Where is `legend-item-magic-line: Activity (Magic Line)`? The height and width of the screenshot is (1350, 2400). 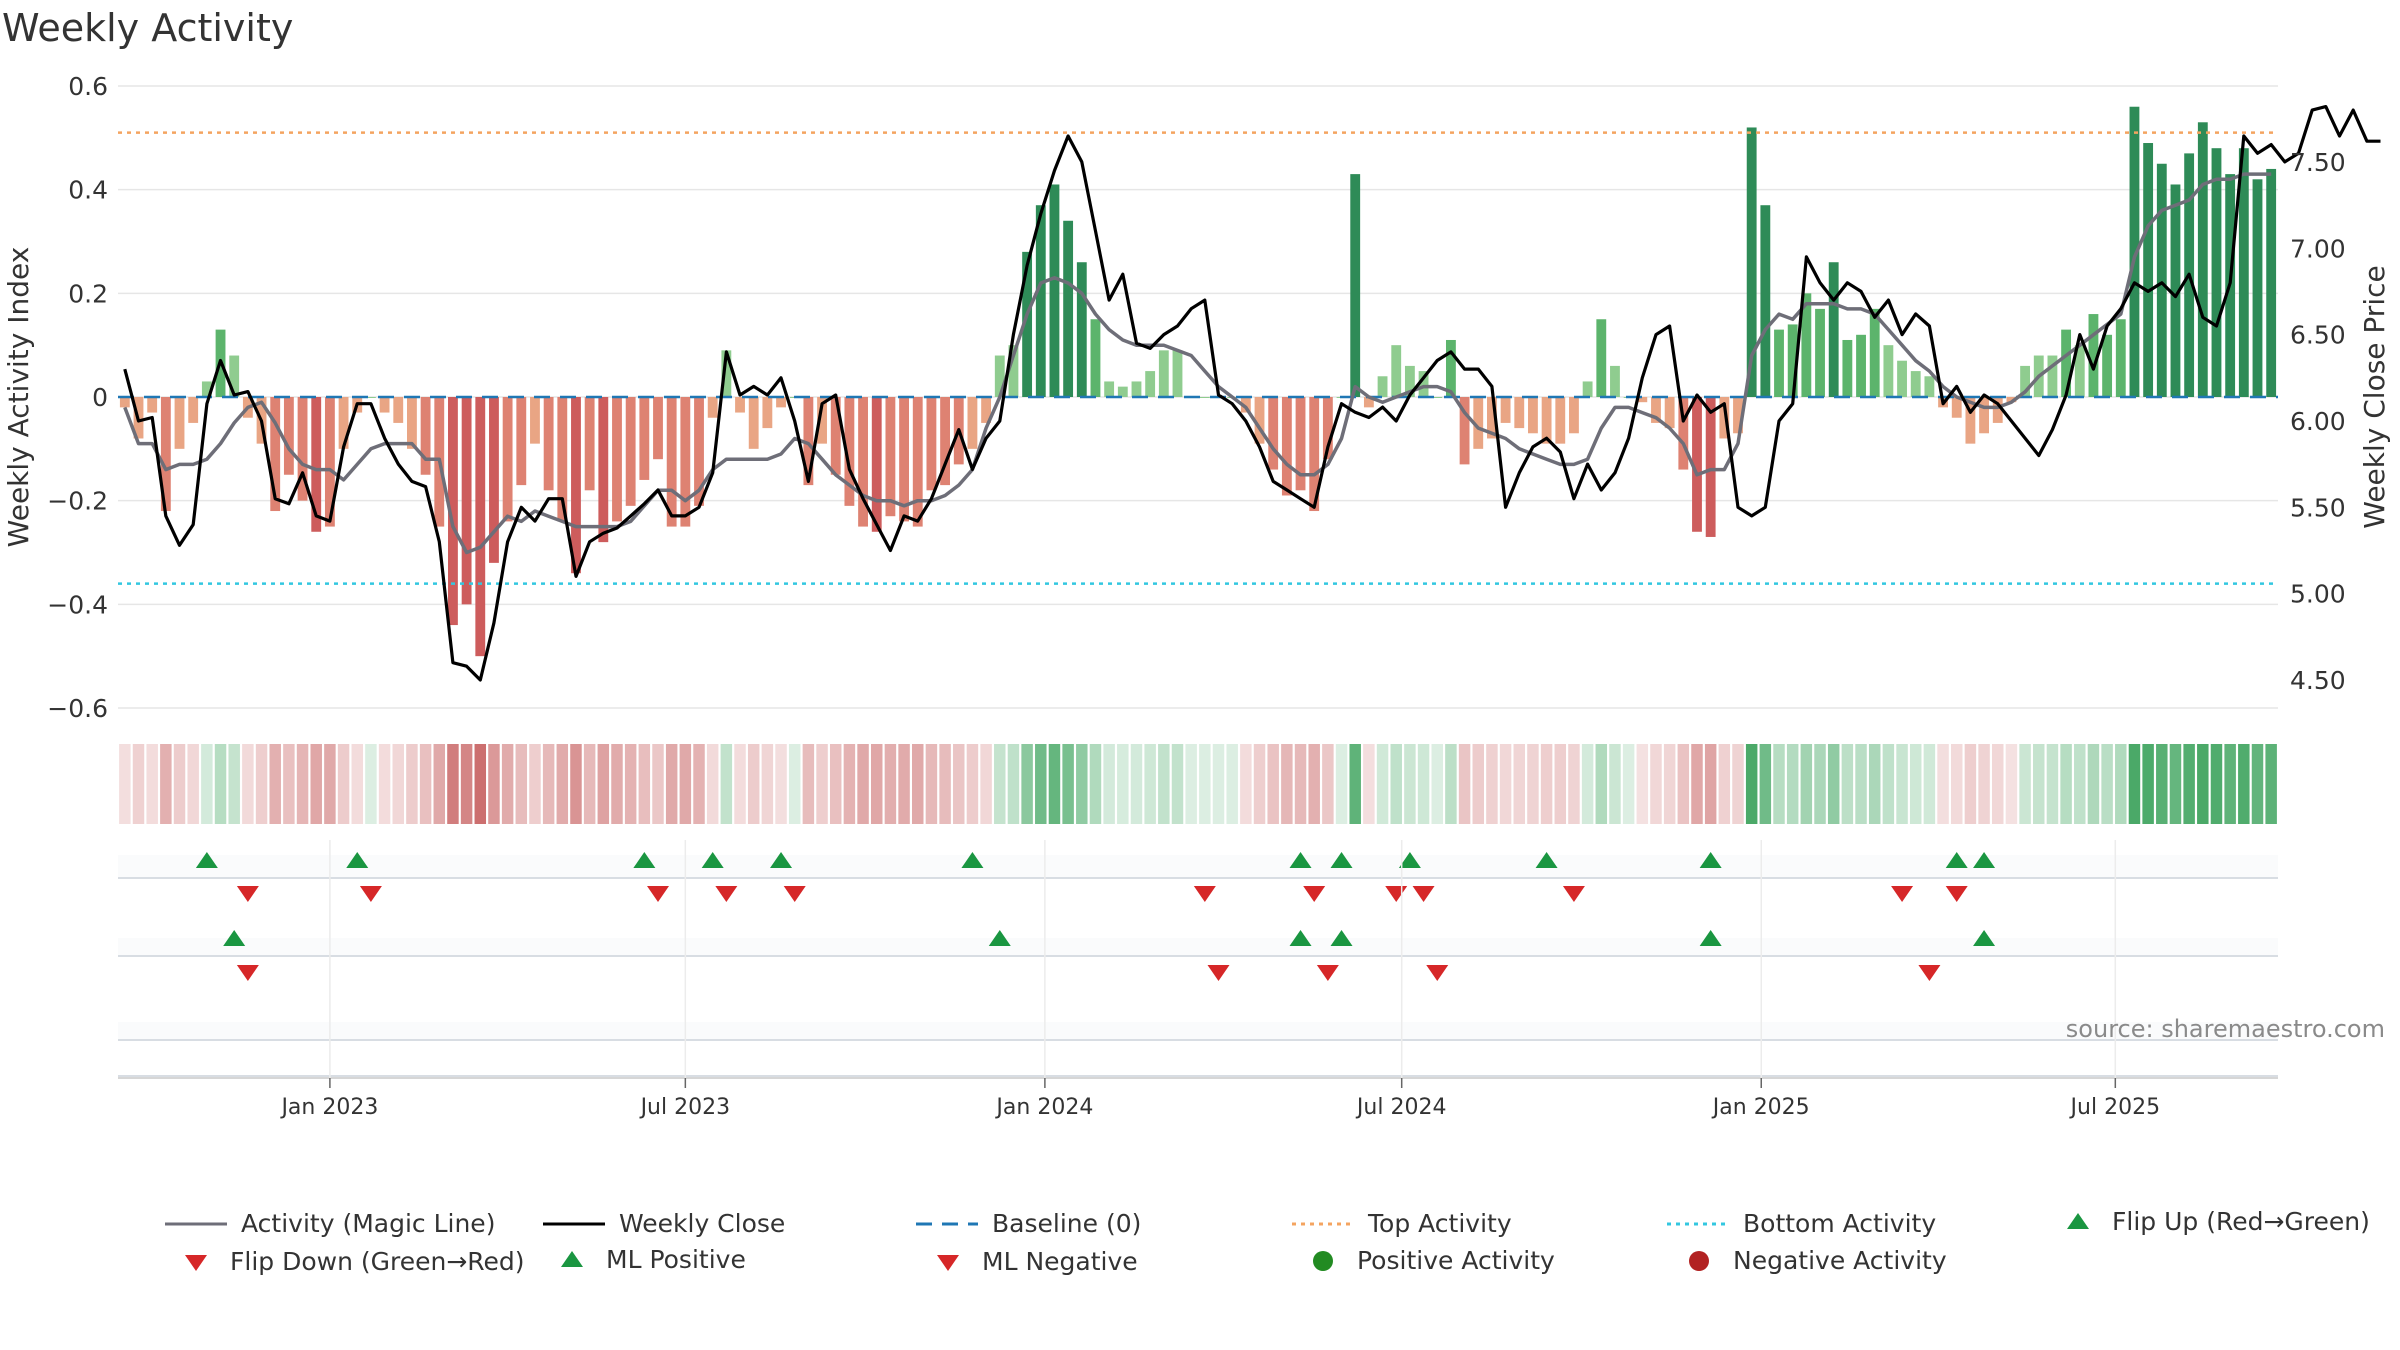 legend-item-magic-line: Activity (Magic Line) is located at coordinates (330, 1223).